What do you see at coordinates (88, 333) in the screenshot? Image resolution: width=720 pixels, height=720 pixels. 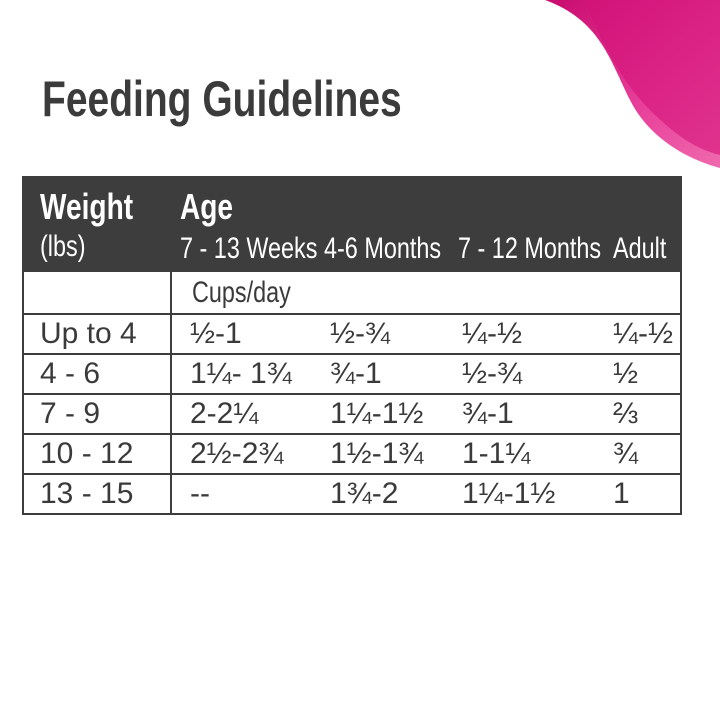 I see `weight-cell: Up to 4` at bounding box center [88, 333].